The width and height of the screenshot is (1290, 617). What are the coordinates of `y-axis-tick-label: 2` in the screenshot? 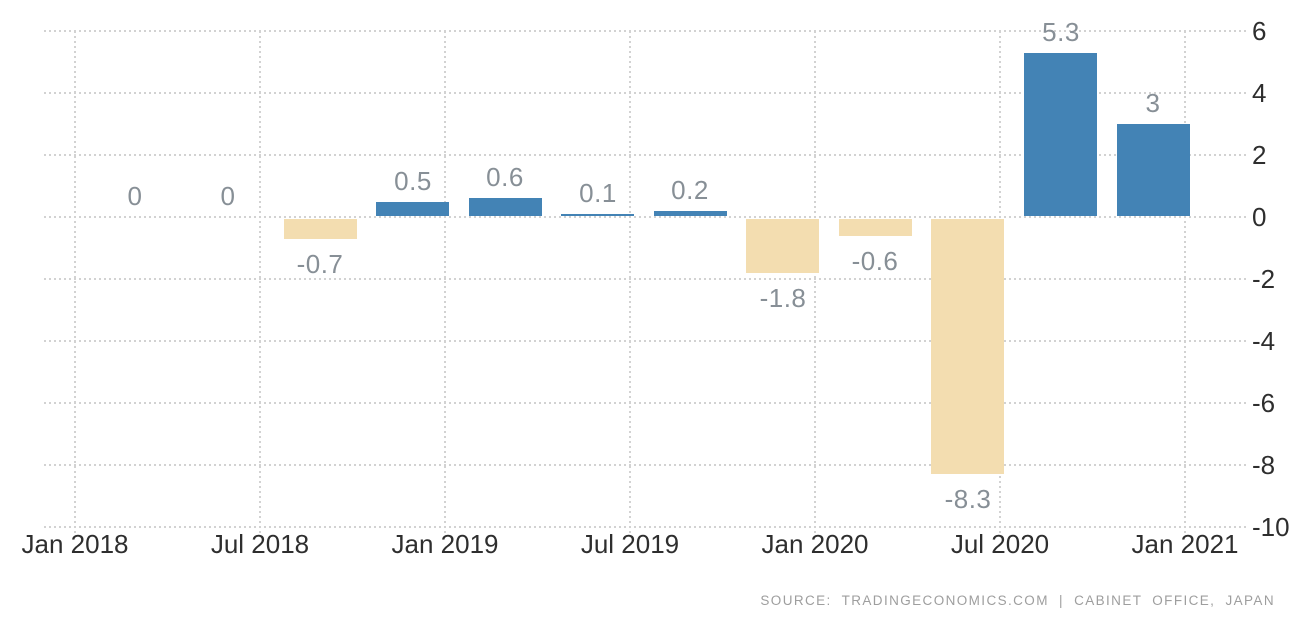 It's located at (1259, 155).